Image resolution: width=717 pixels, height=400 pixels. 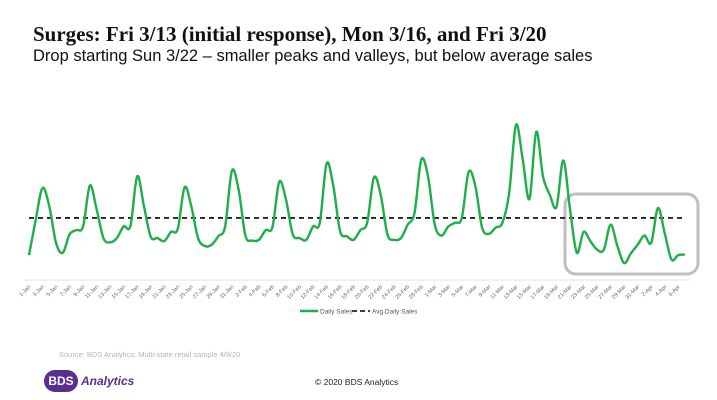 I want to click on x-tick-label: 28-Feb, so click(x=416, y=292).